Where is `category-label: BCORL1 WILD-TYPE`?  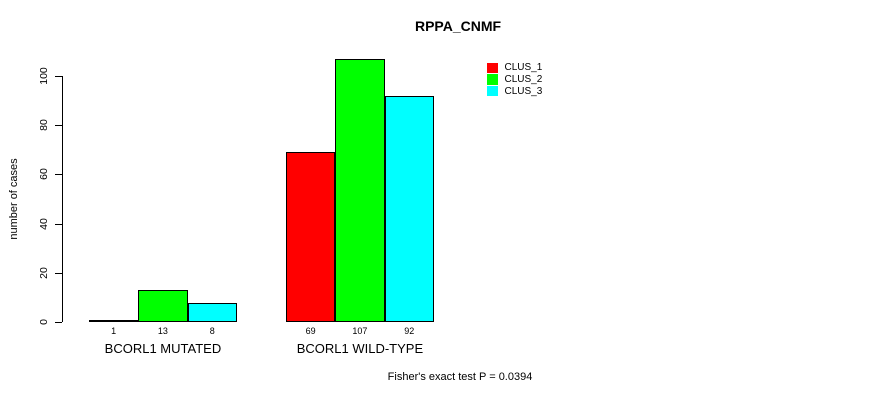
category-label: BCORL1 WILD-TYPE is located at coordinates (360, 348).